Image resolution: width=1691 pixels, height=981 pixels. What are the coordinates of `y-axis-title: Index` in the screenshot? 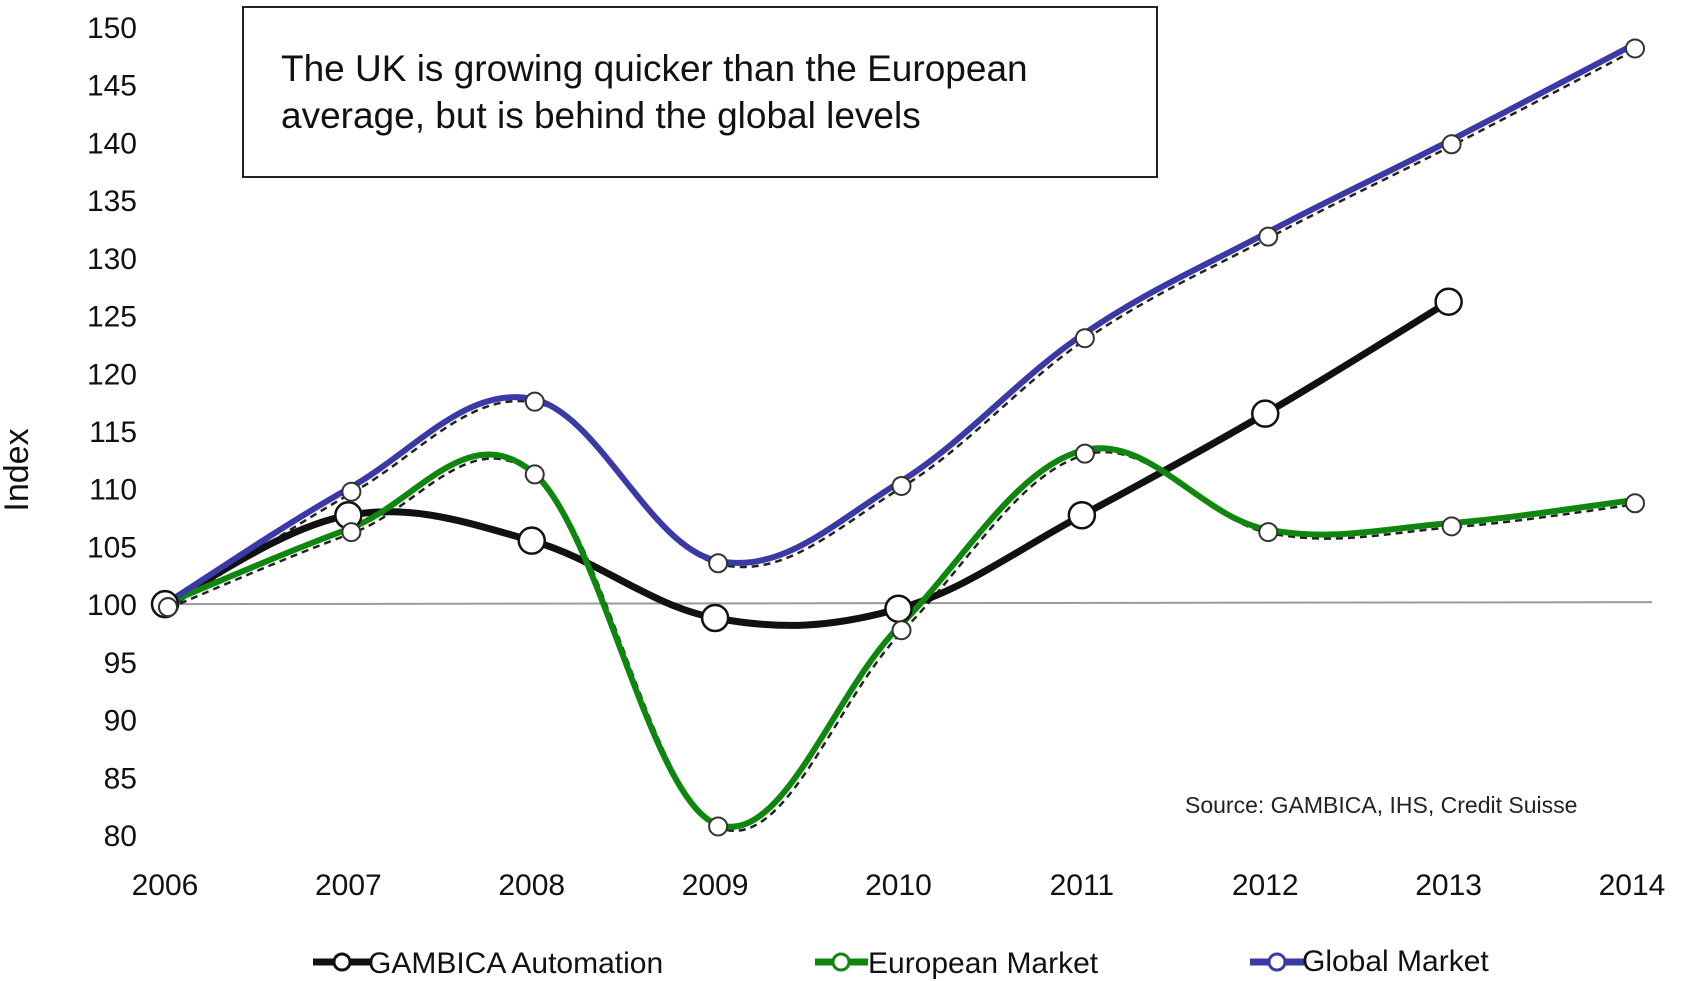 It's located at (18, 469).